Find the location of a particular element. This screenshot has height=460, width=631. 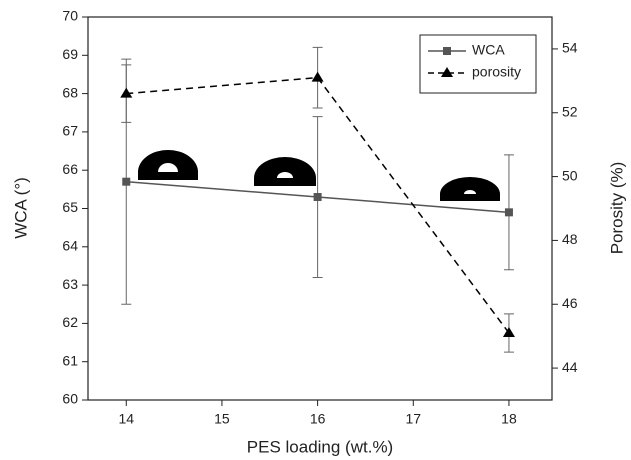

x-axis-label: PES loading (wt.%) is located at coordinates (320, 446).